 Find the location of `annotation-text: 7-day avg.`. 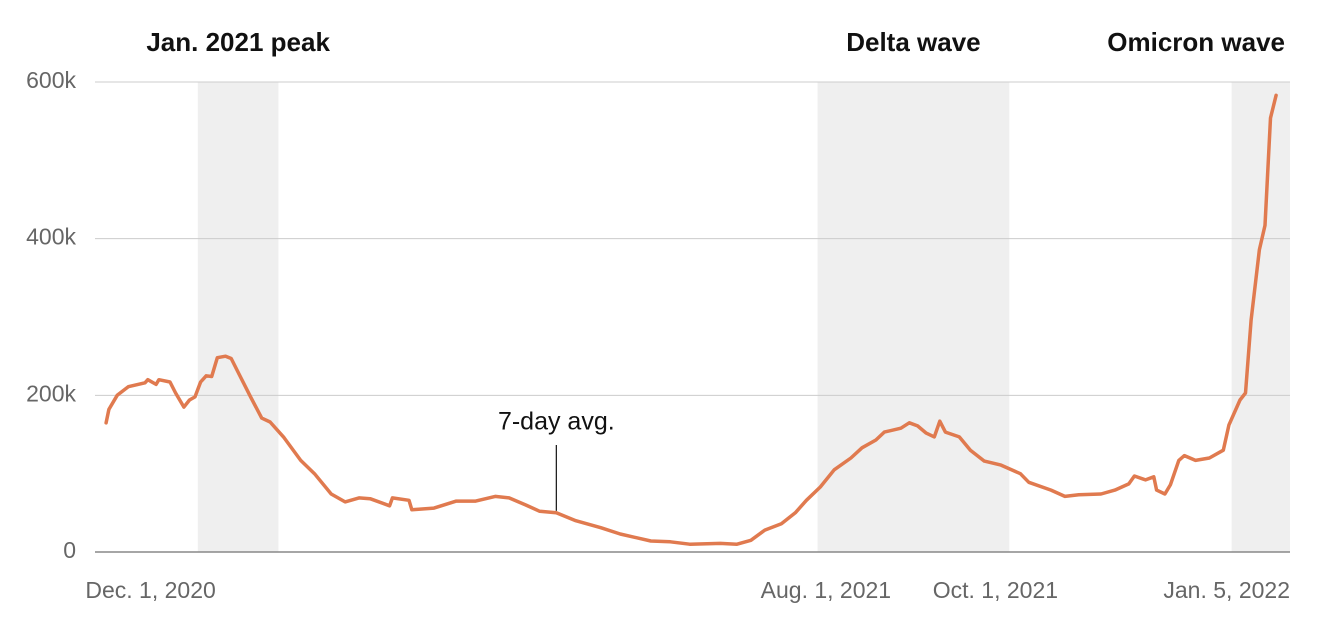

annotation-text: 7-day avg. is located at coordinates (556, 422).